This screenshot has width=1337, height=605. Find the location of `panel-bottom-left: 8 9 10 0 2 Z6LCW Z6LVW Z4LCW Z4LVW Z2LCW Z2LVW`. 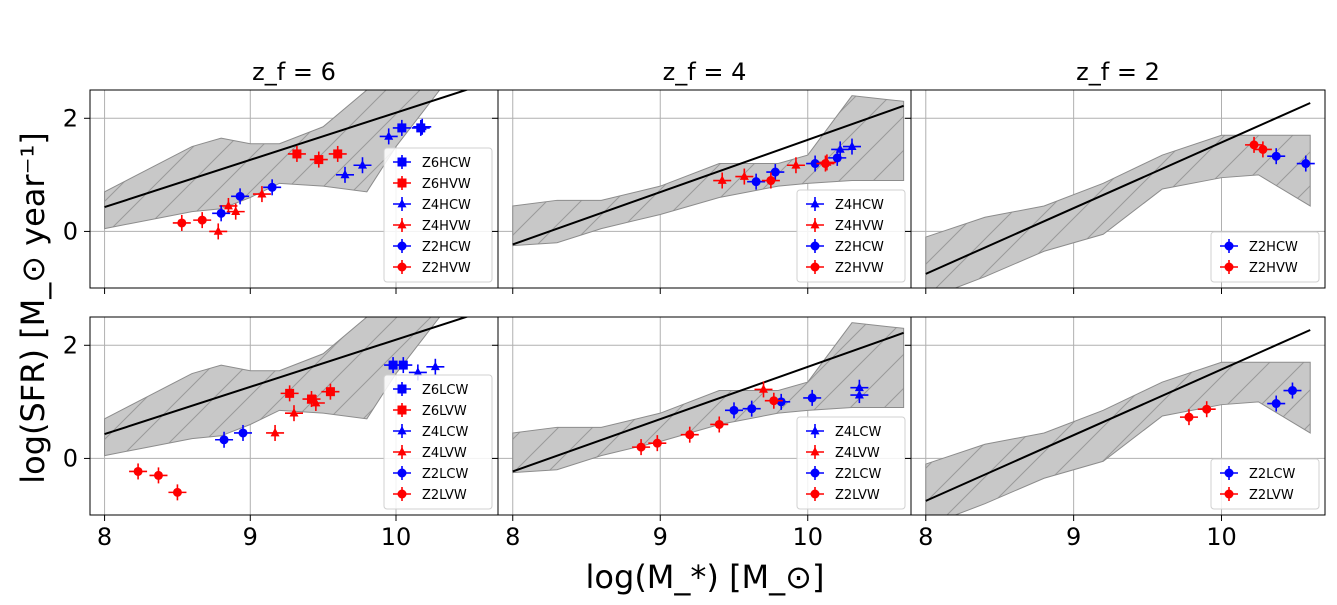

panel-bottom-left: 8 9 10 0 2 Z6LCW Z6LVW Z4LCW Z4LVW Z2LCW Z2LVW is located at coordinates (281, 433).